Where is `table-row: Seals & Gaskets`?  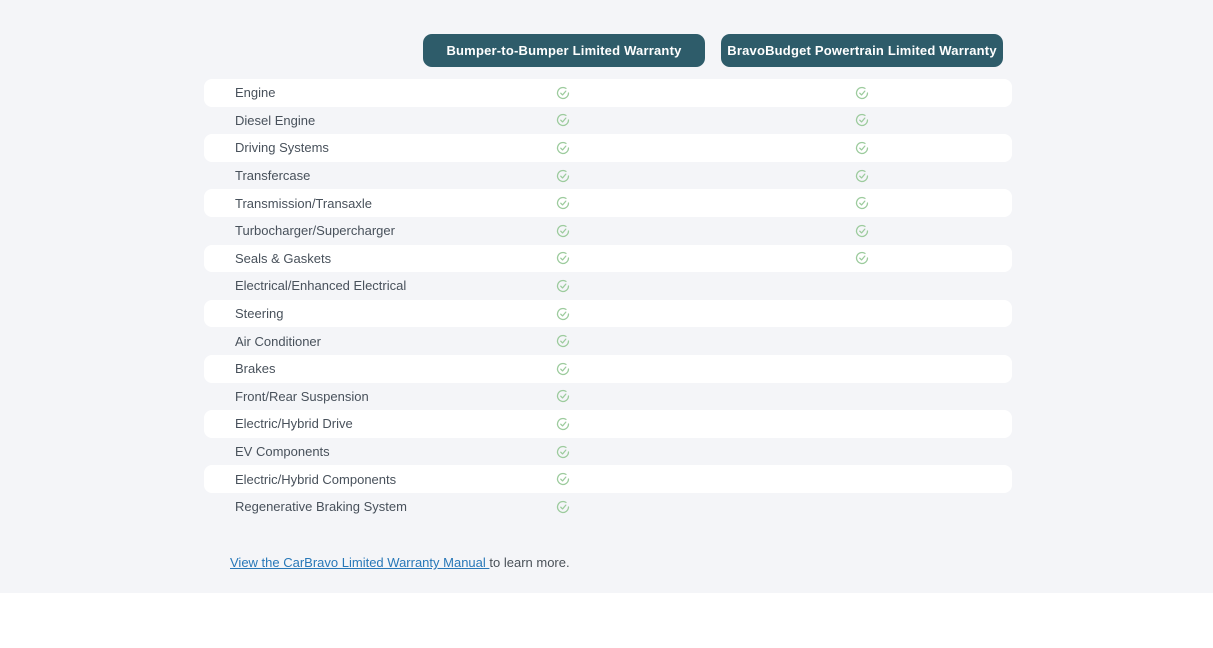
table-row: Seals & Gaskets is located at coordinates (608, 258).